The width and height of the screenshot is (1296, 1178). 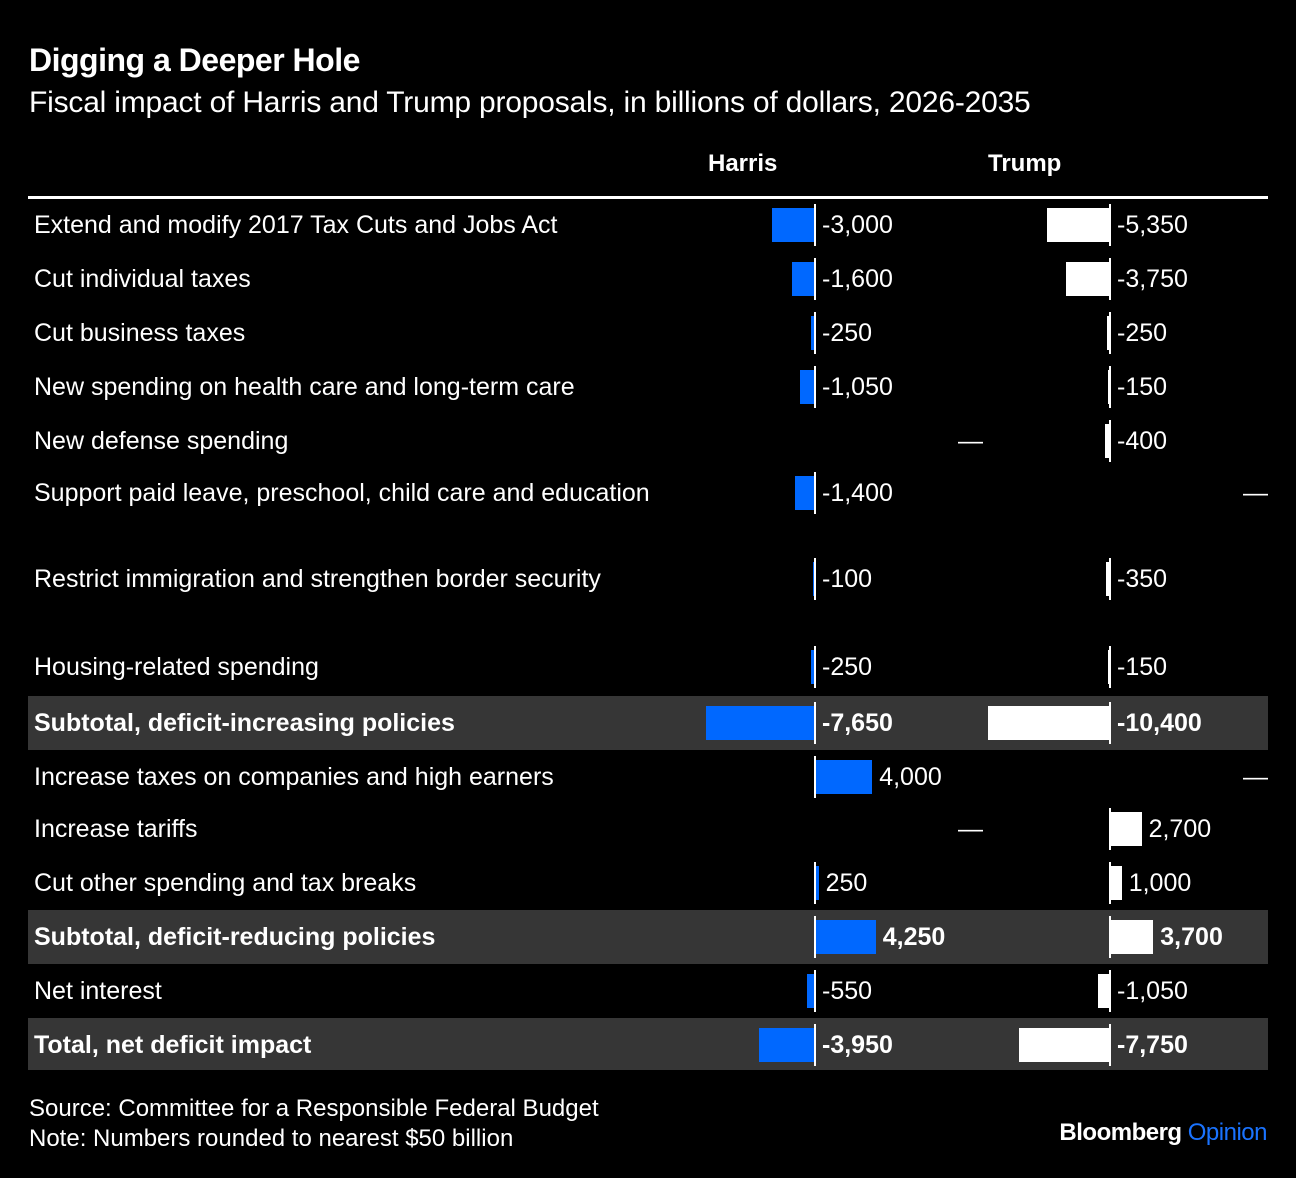 I want to click on trump-value-label: 3,700, so click(x=1191, y=937).